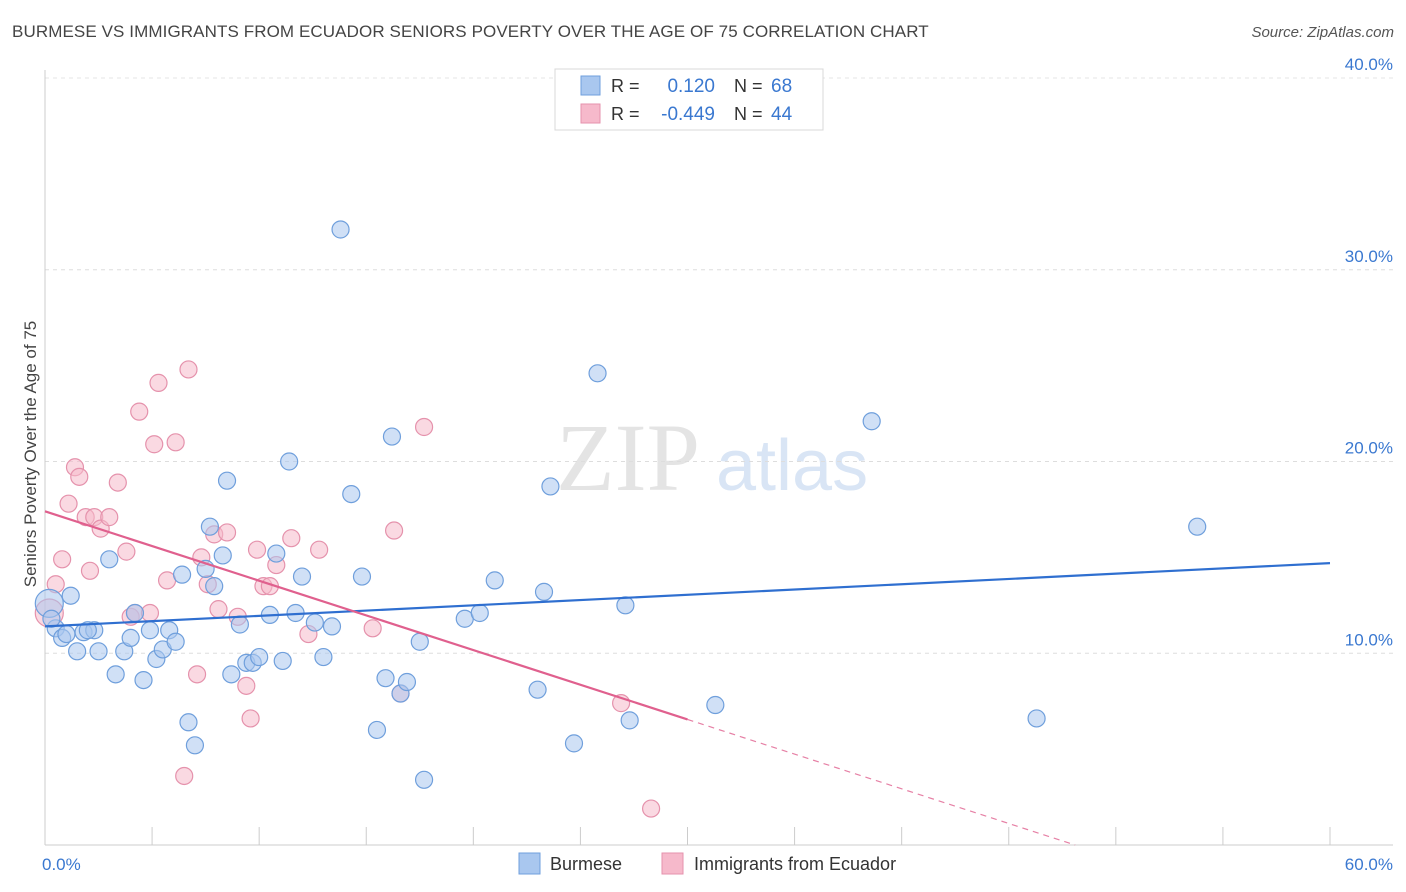 This screenshot has height=892, width=1406. What do you see at coordinates (1369, 639) in the screenshot?
I see `y-tick-label: 10.0%` at bounding box center [1369, 639].